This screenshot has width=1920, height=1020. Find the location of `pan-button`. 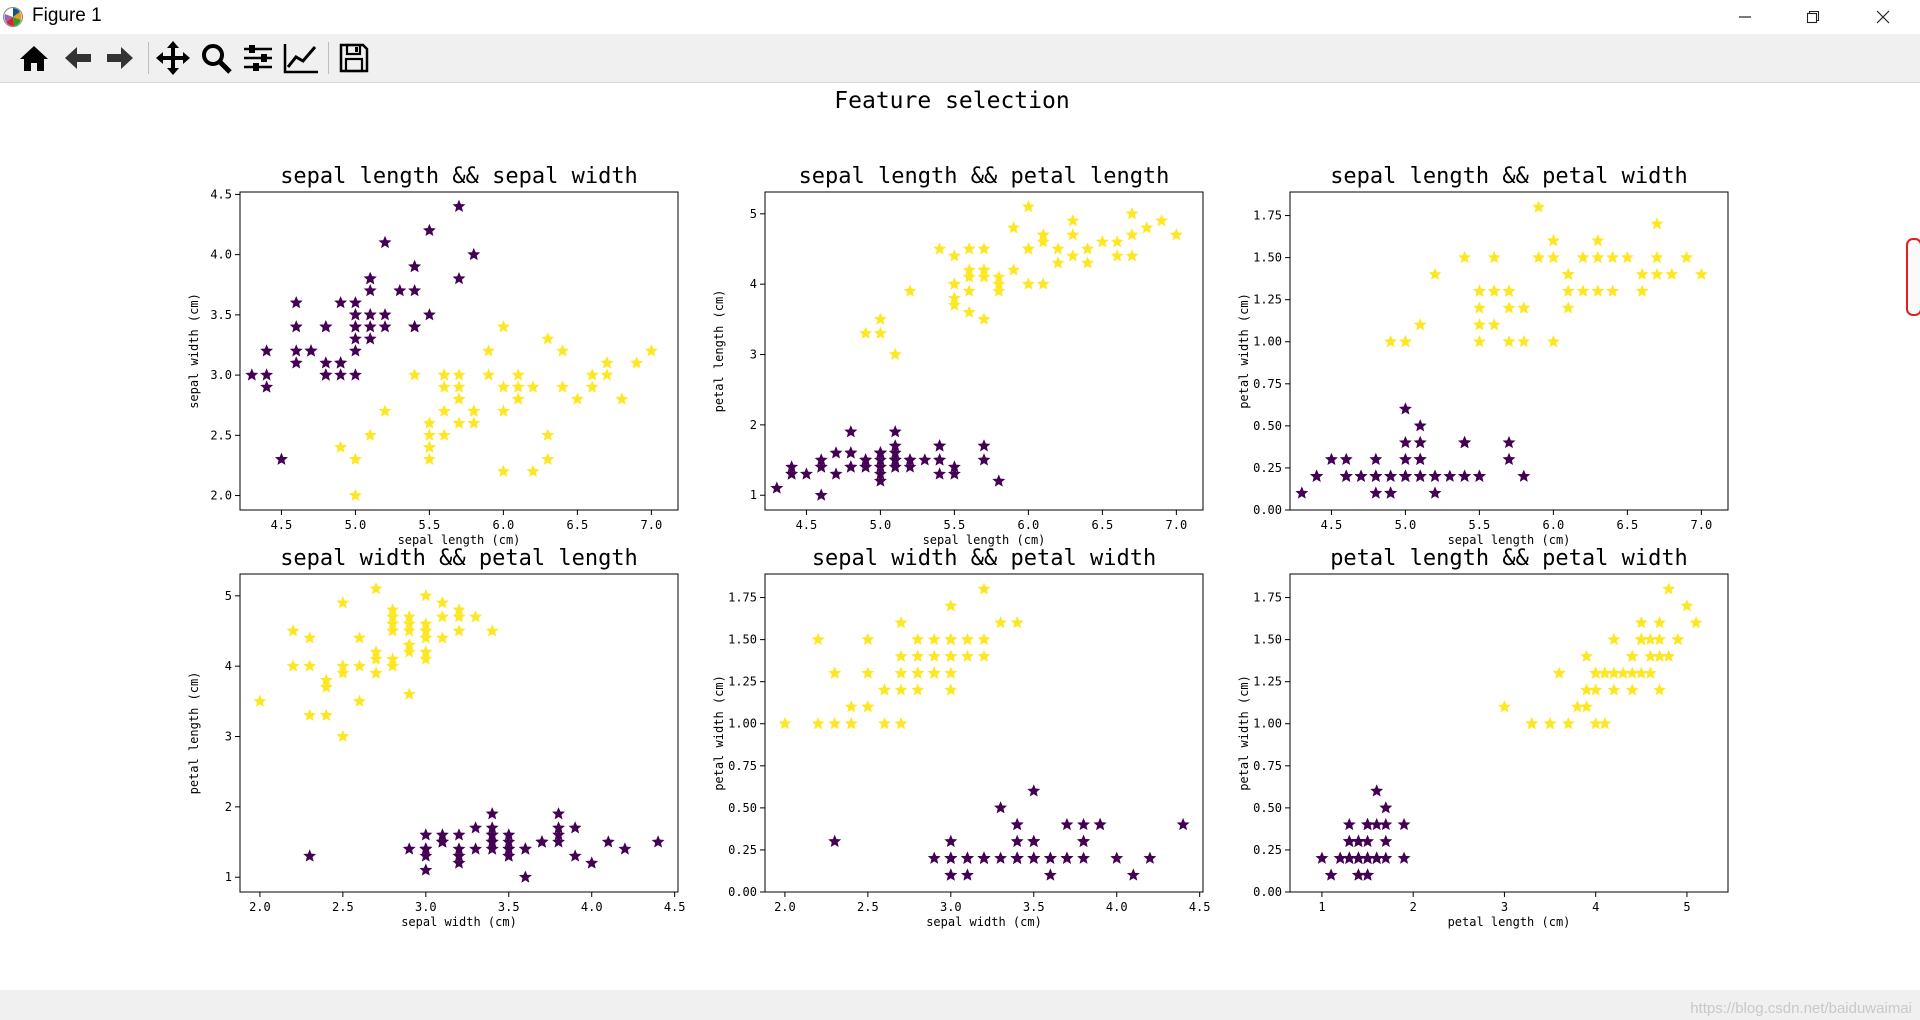

pan-button is located at coordinates (173, 58).